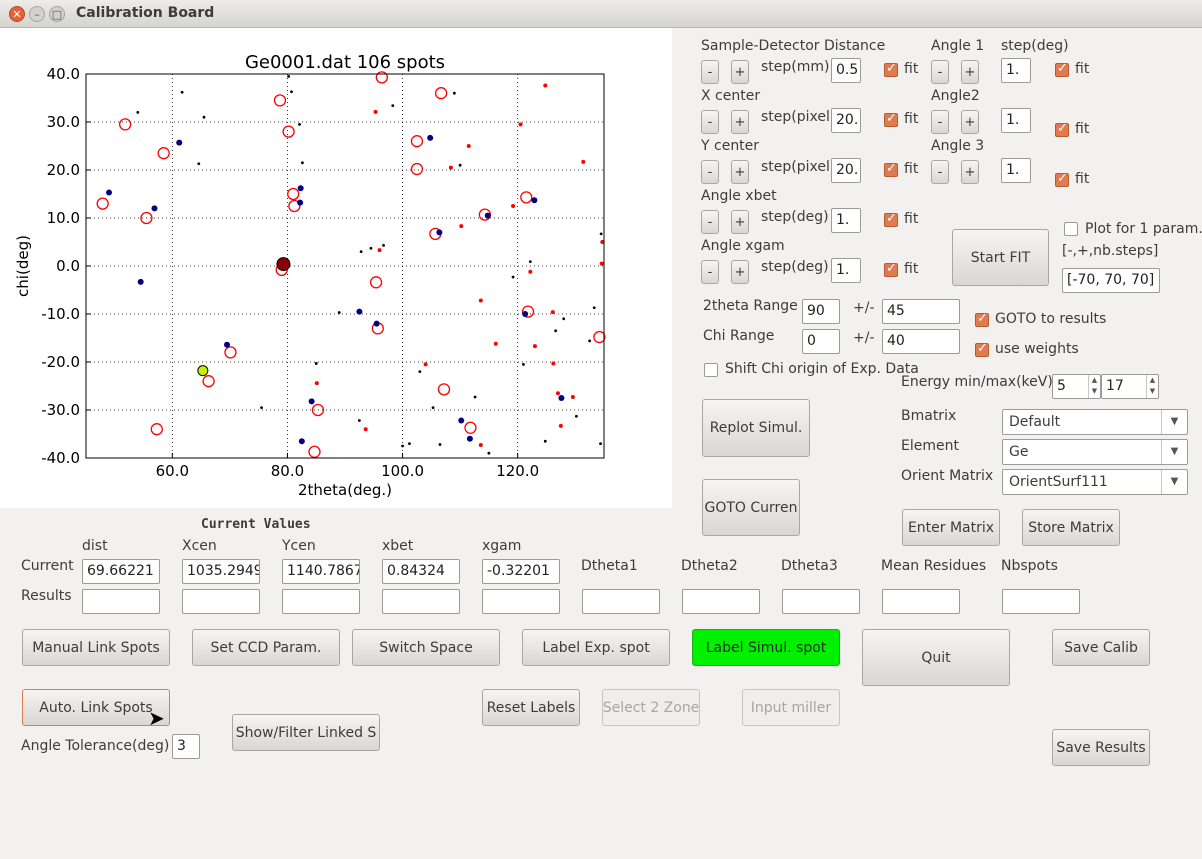 The image size is (1202, 859). I want to click on dist-step-input: 0.5, so click(846, 70).